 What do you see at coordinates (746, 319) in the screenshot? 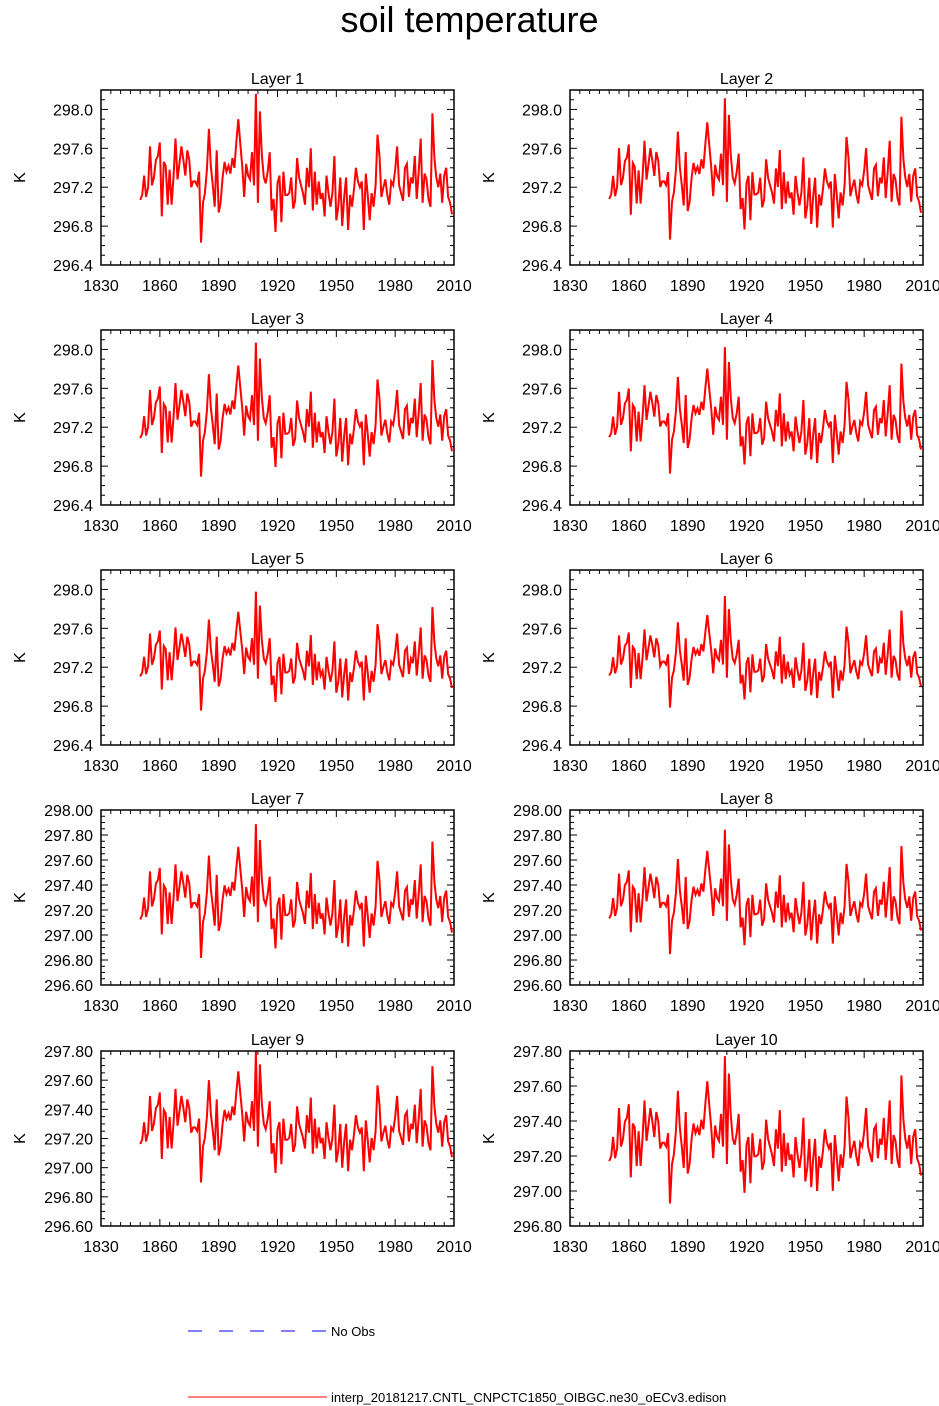
I see `panel-title: Layer 4` at bounding box center [746, 319].